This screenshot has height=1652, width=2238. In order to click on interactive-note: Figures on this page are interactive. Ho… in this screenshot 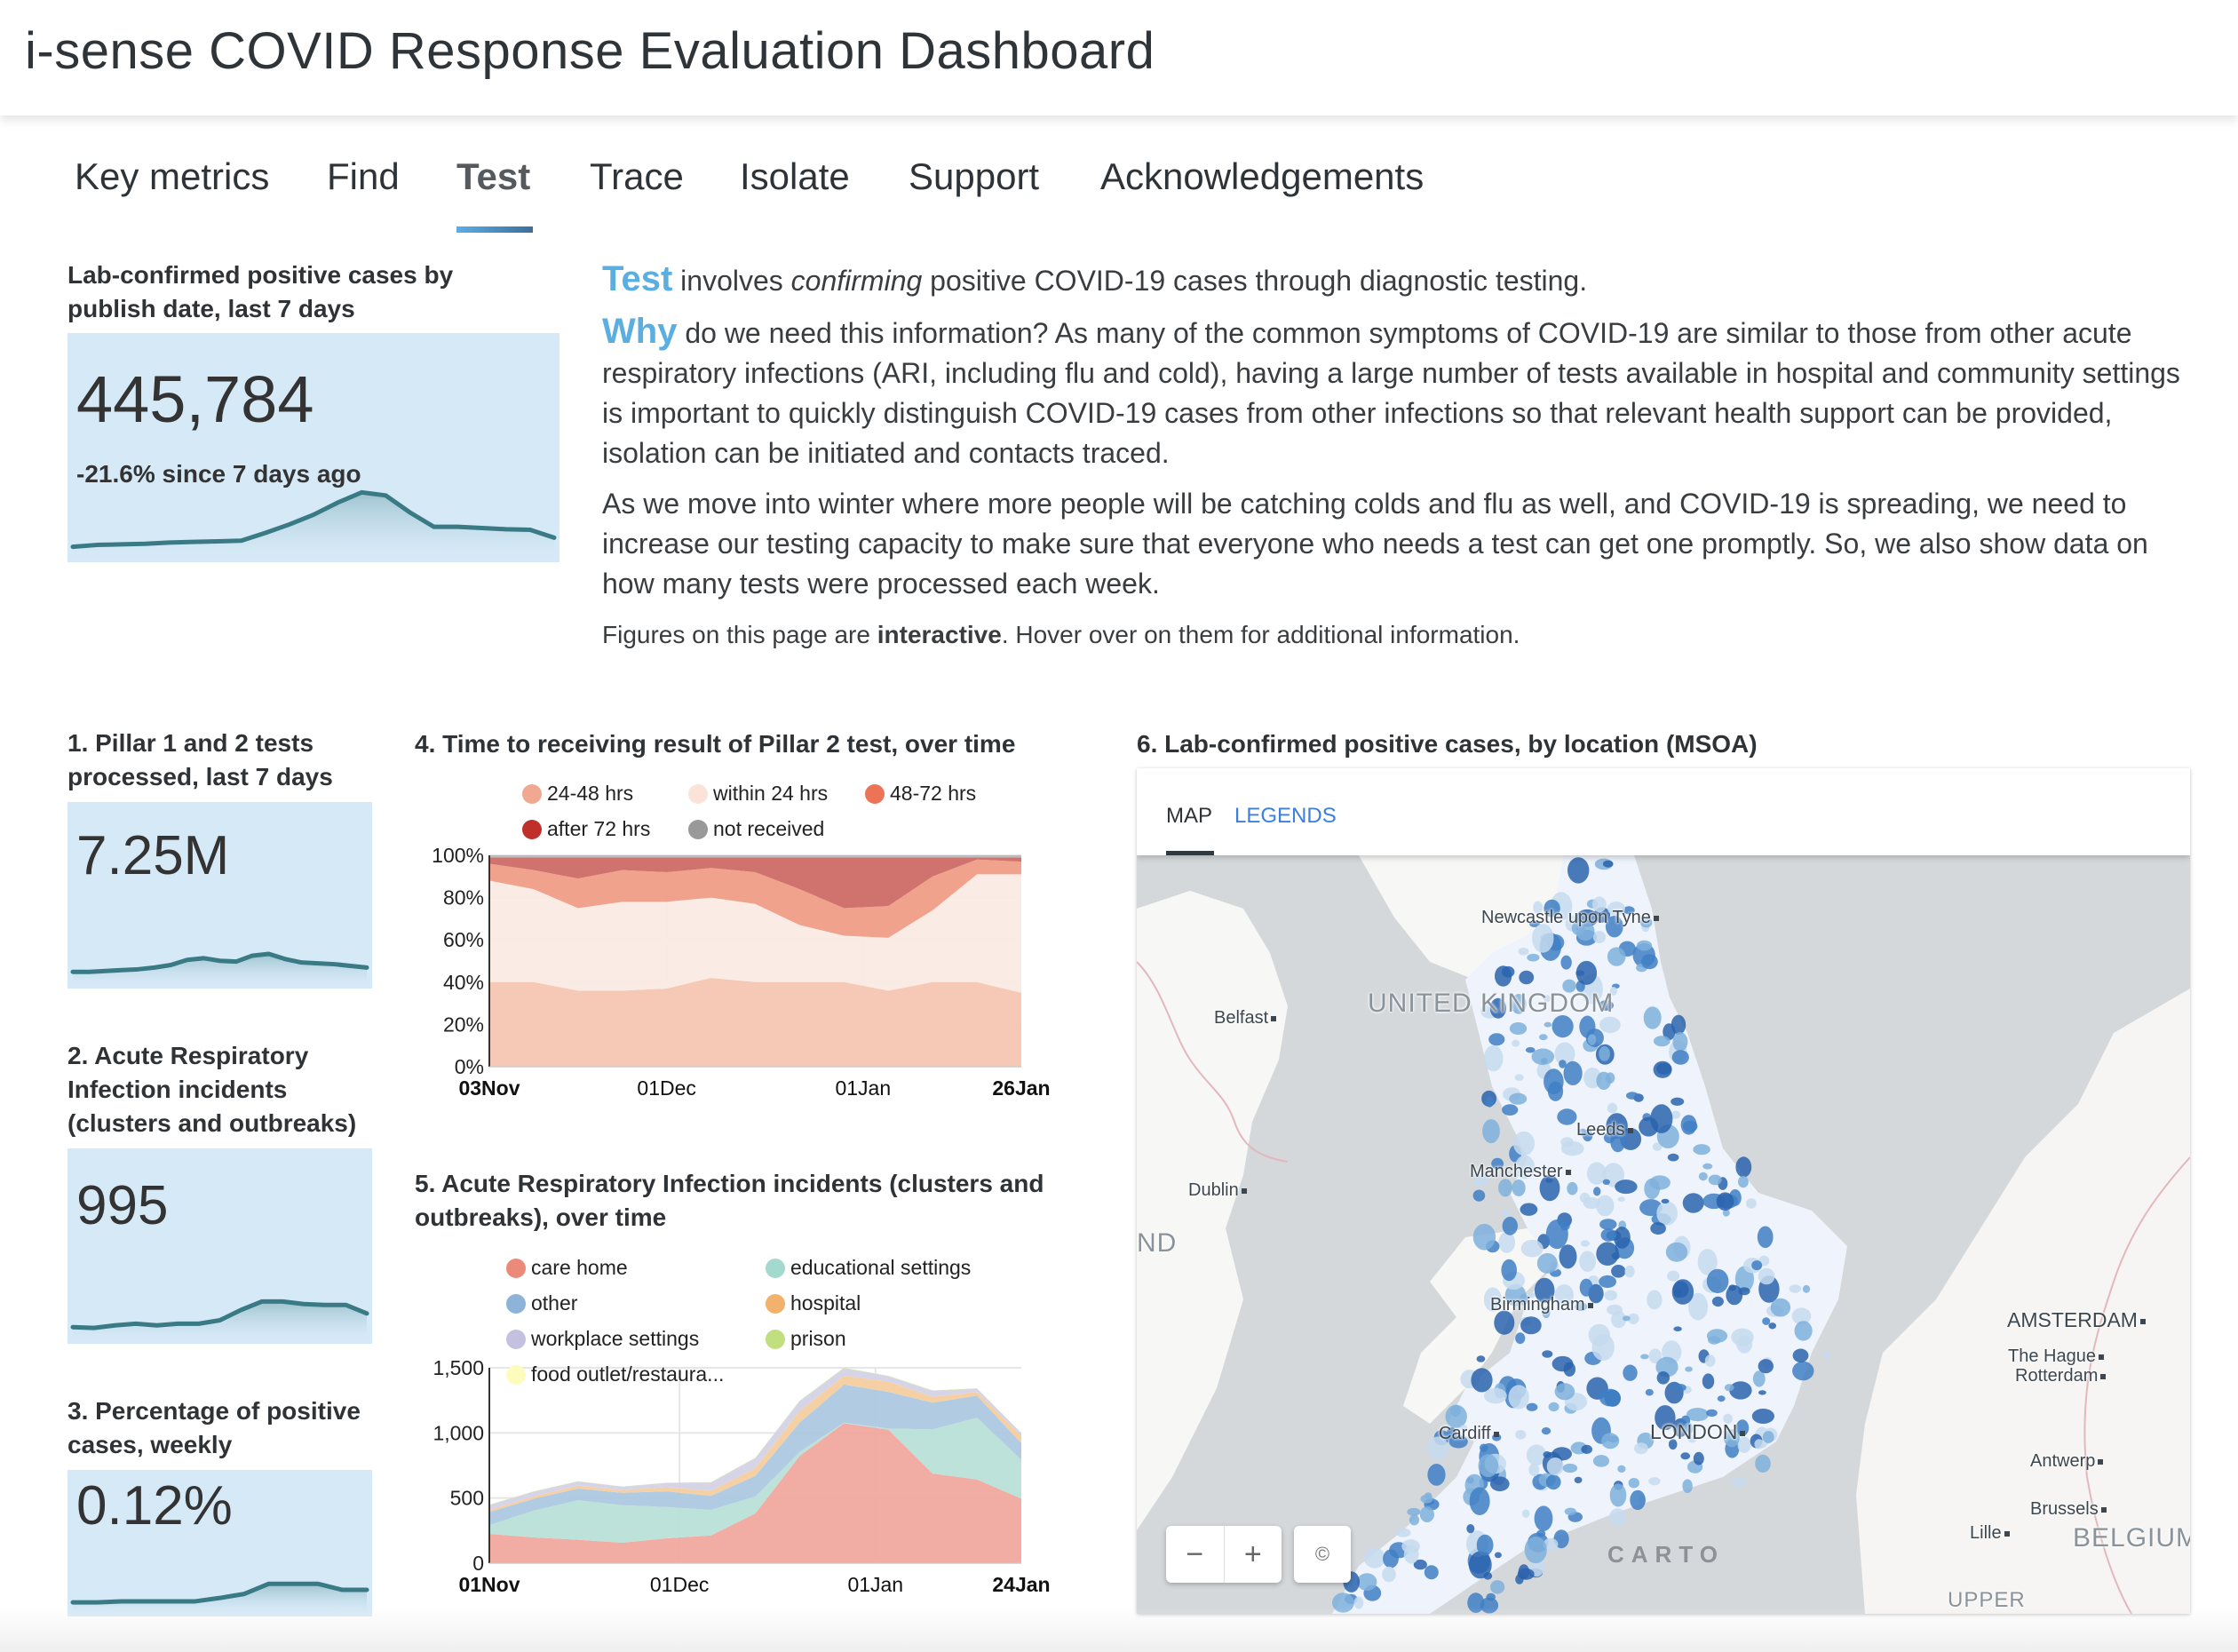, I will do `click(1401, 635)`.